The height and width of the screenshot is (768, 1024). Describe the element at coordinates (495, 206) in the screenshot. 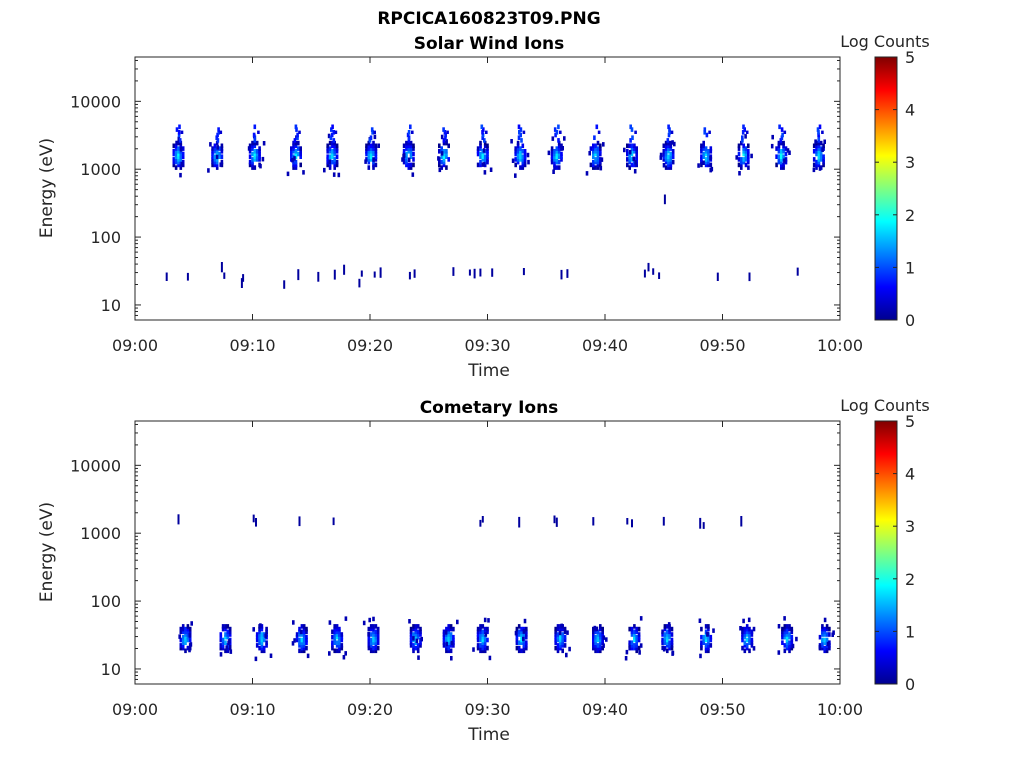

I see `spectrogram-data` at that location.